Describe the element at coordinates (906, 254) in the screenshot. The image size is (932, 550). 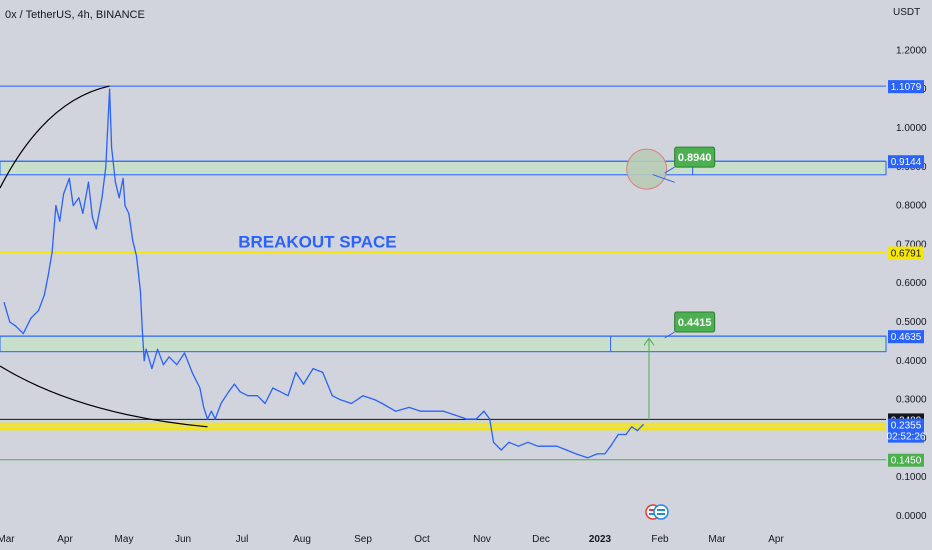
I see `price-level-tag-label: 0.6791` at that location.